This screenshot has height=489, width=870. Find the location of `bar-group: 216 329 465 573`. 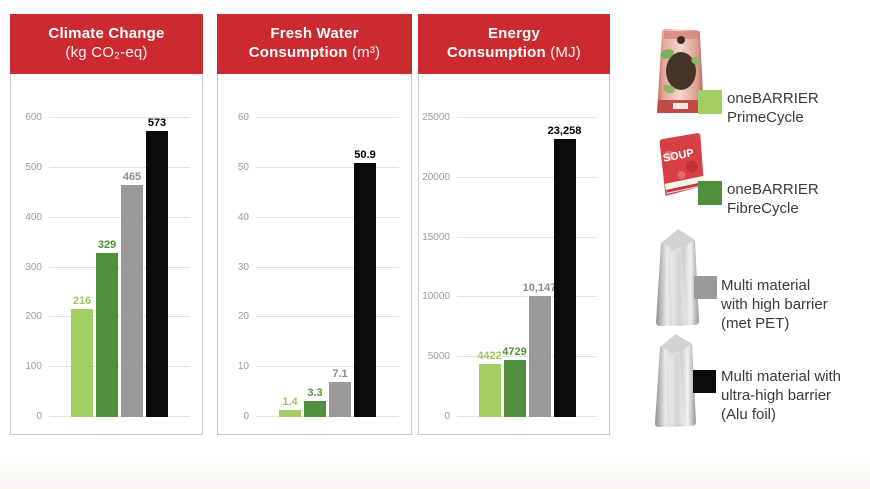

bar-group: 216 329 465 573 is located at coordinates (119, 267).